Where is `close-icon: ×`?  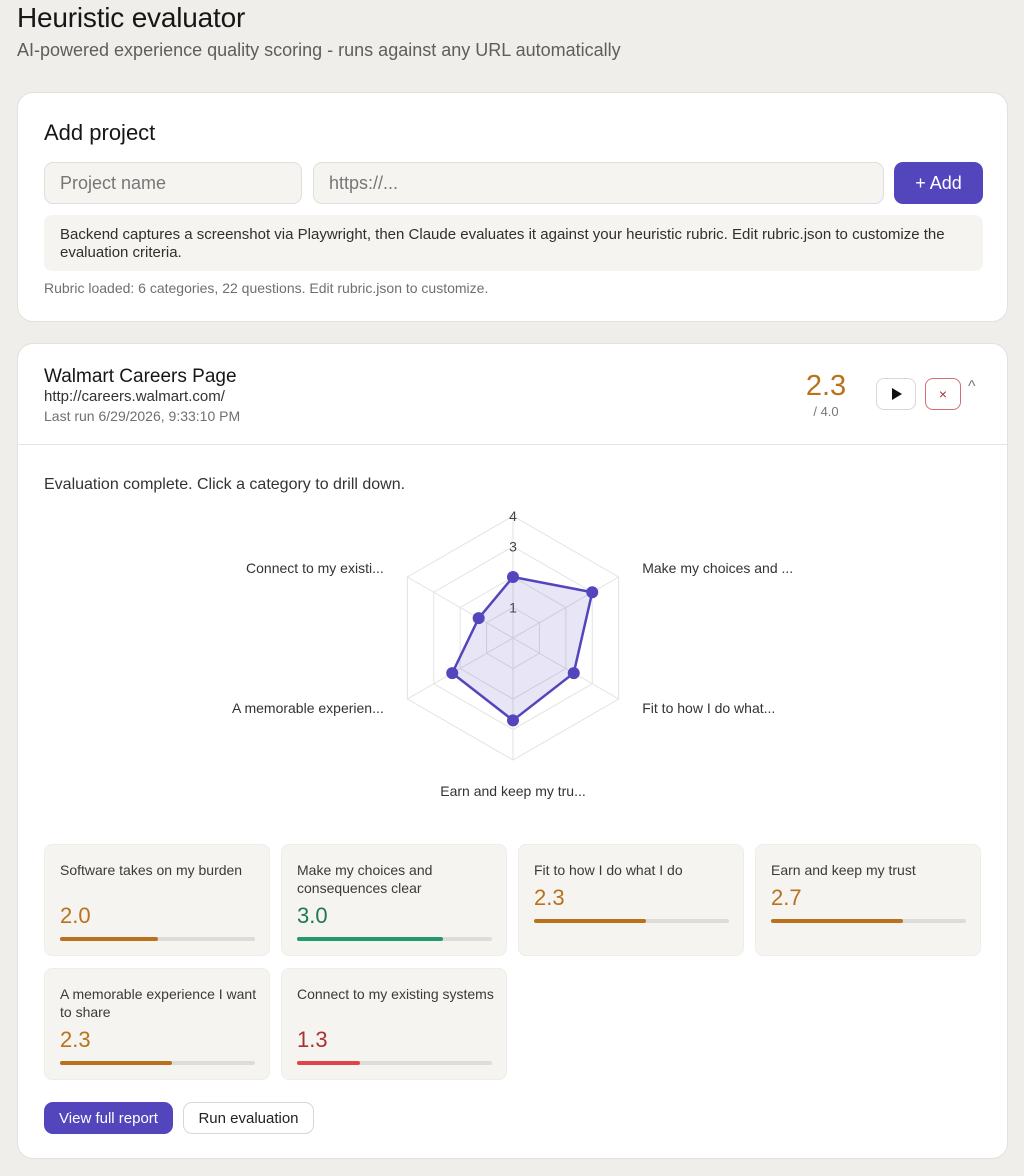
close-icon: × is located at coordinates (943, 394).